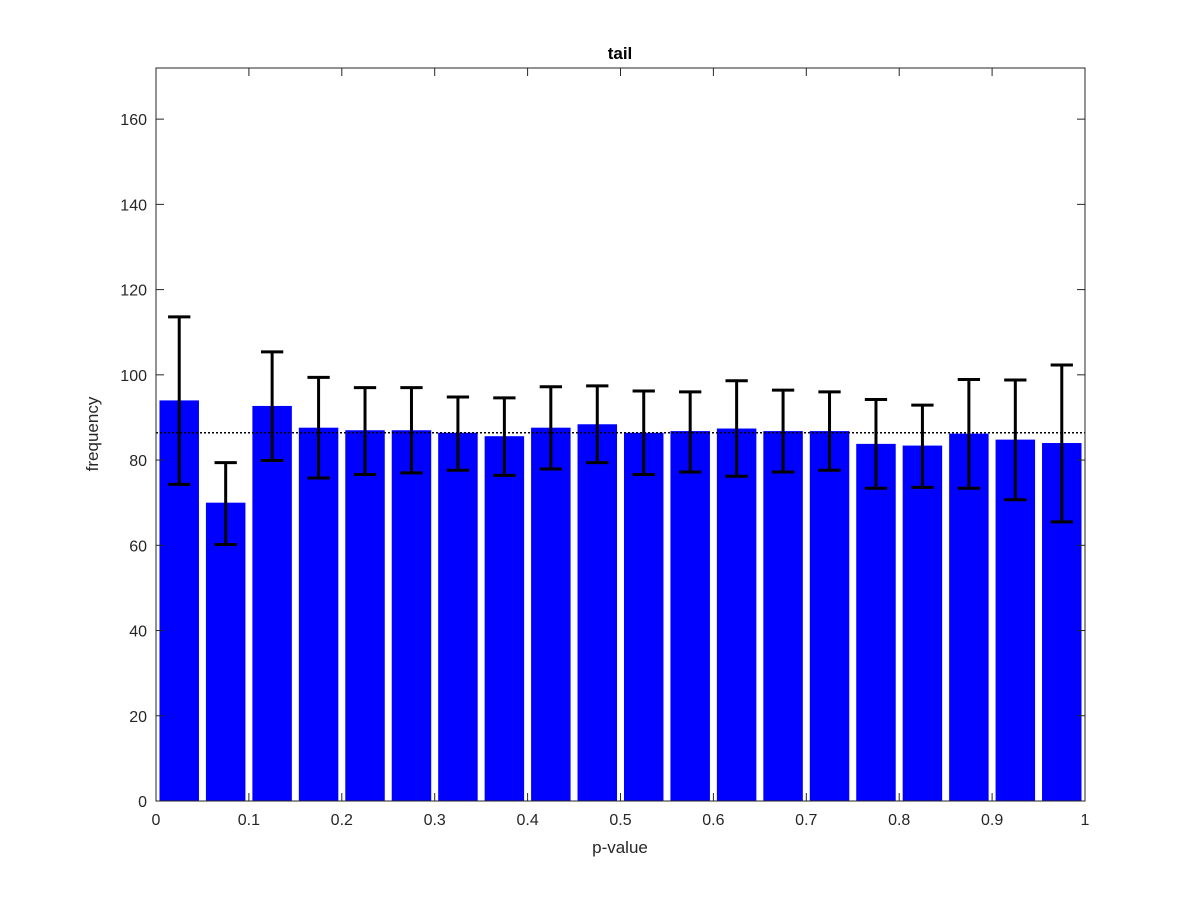 The height and width of the screenshot is (900, 1200). Describe the element at coordinates (713, 820) in the screenshot. I see `x-tick-label: 0.6` at that location.